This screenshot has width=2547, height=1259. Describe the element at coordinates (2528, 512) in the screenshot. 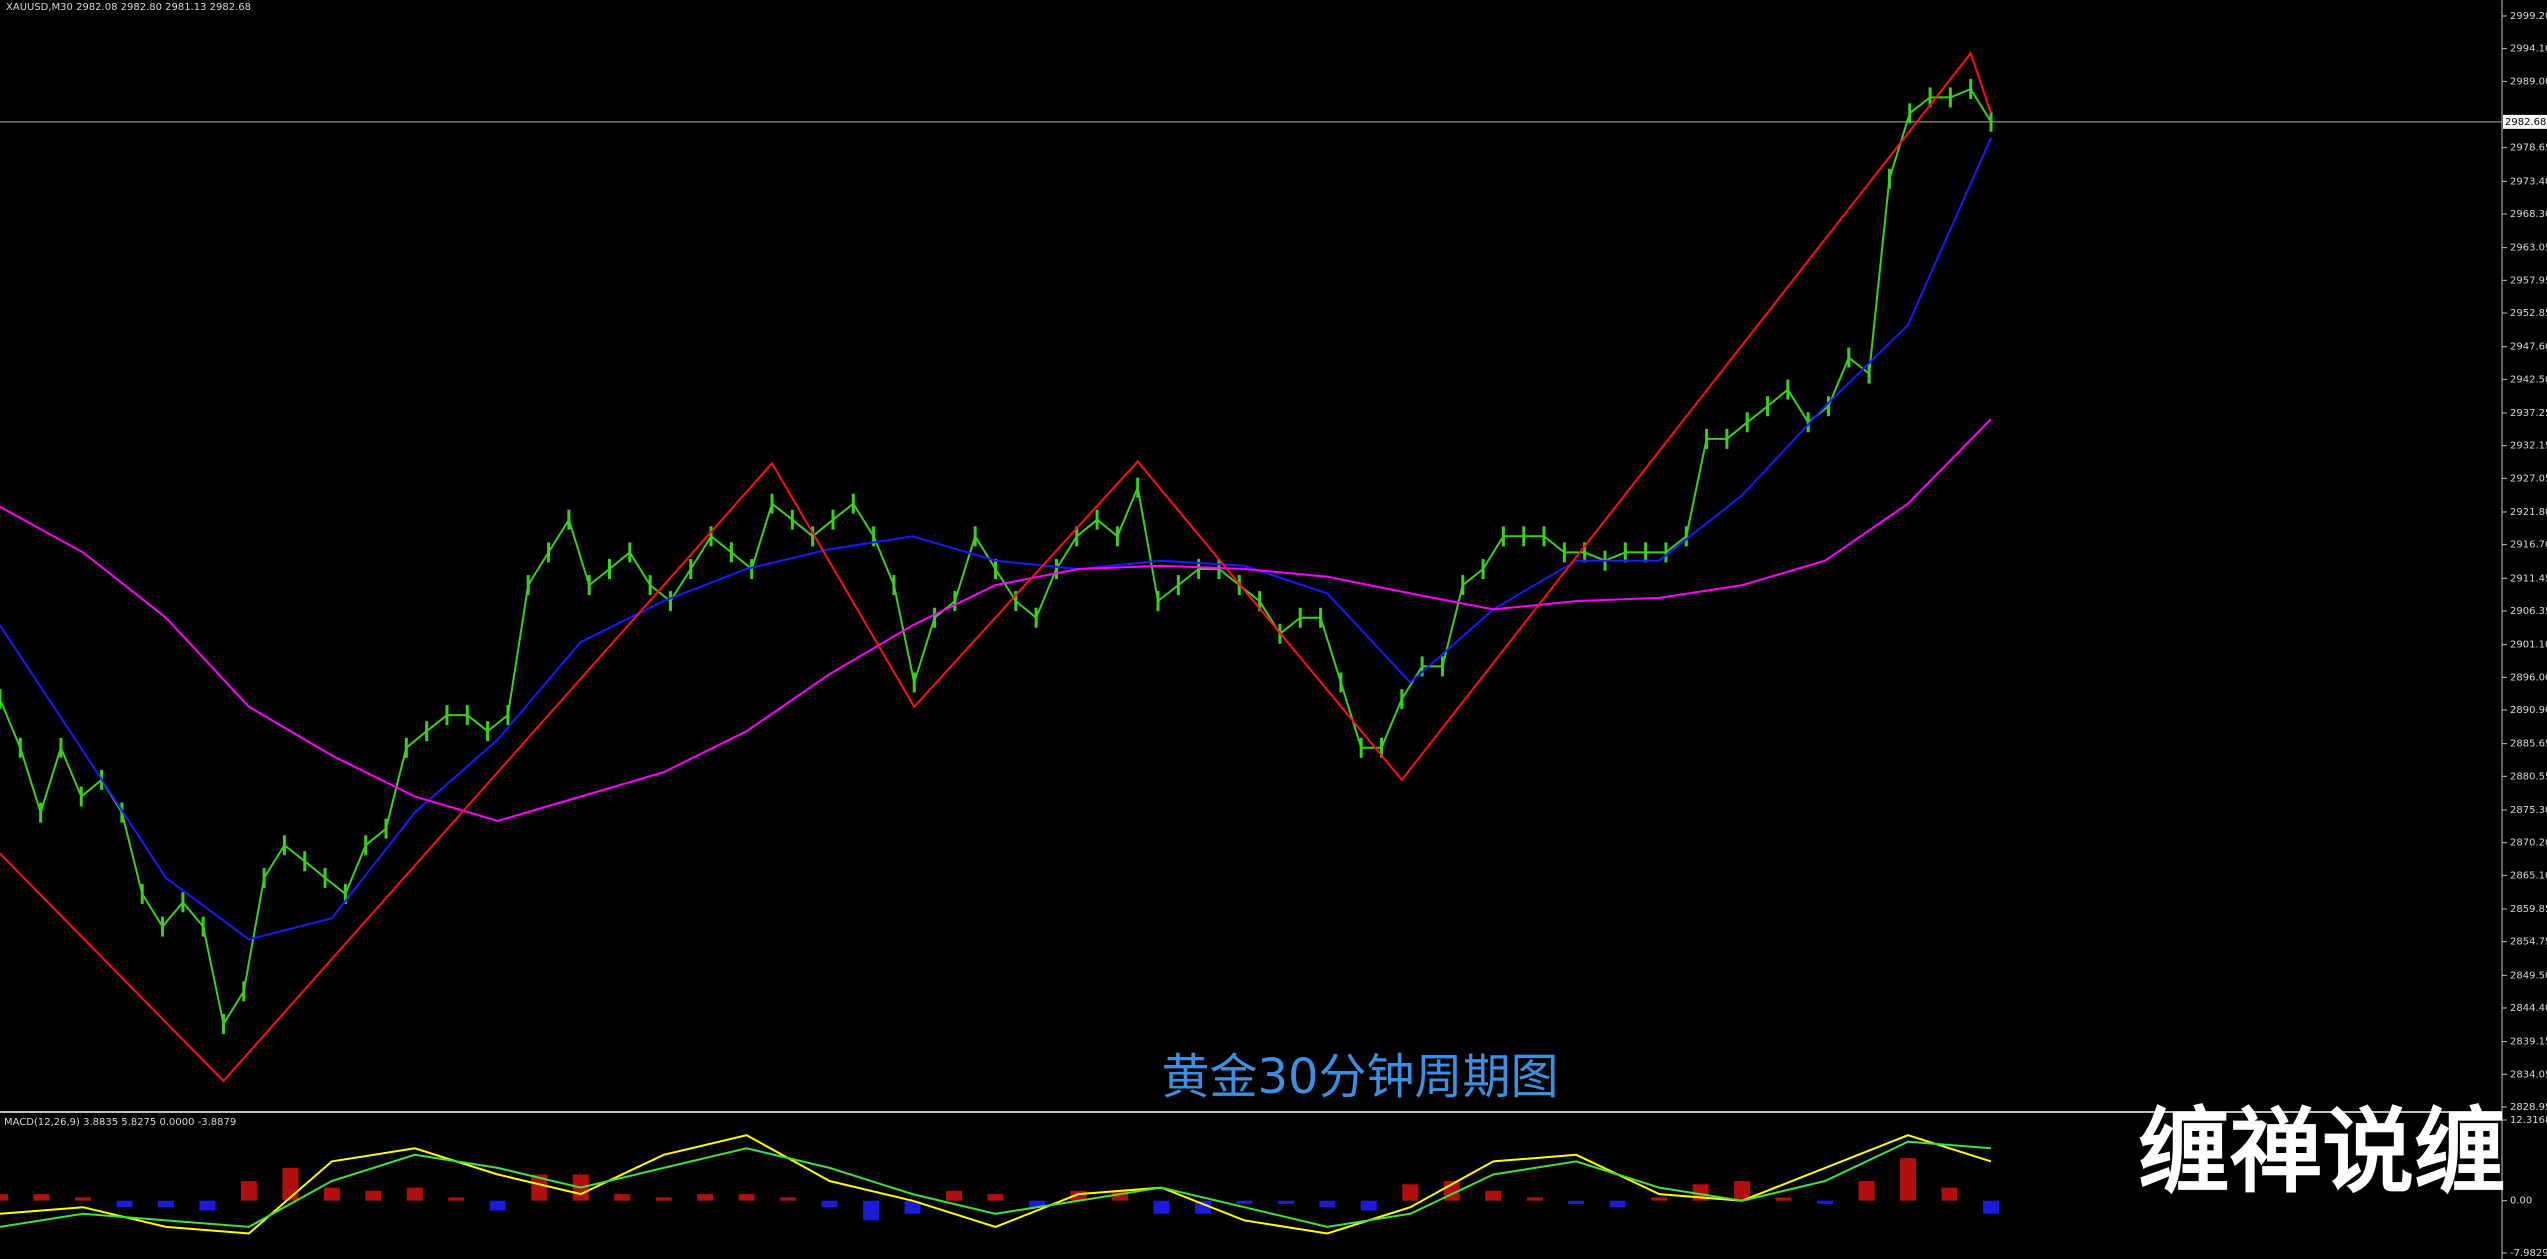

I see `y-tick-label: 2921.80` at that location.